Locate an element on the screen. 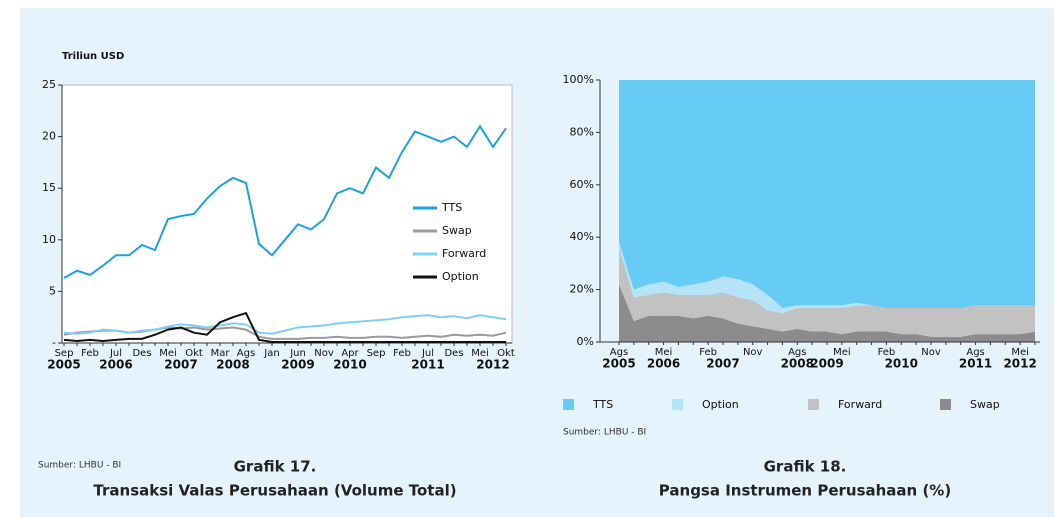  y-tick-label: 0% is located at coordinates (585, 341).